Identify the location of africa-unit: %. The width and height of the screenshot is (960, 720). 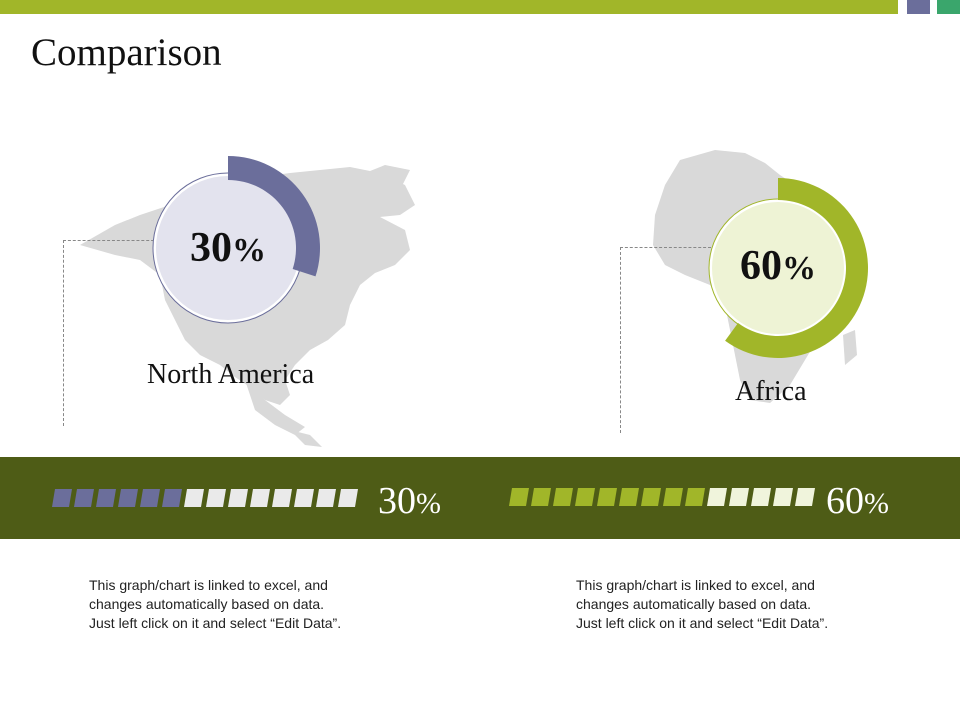
(799, 268).